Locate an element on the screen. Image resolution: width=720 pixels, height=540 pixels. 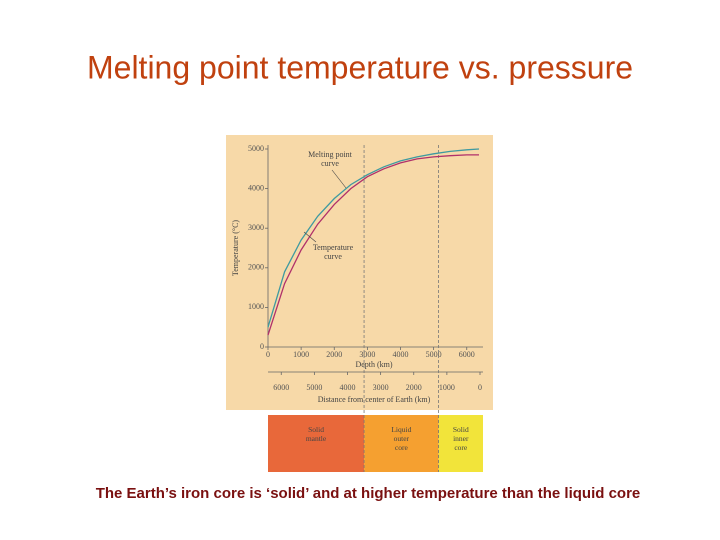
x-tick-label: 4000 is located at coordinates (401, 354).